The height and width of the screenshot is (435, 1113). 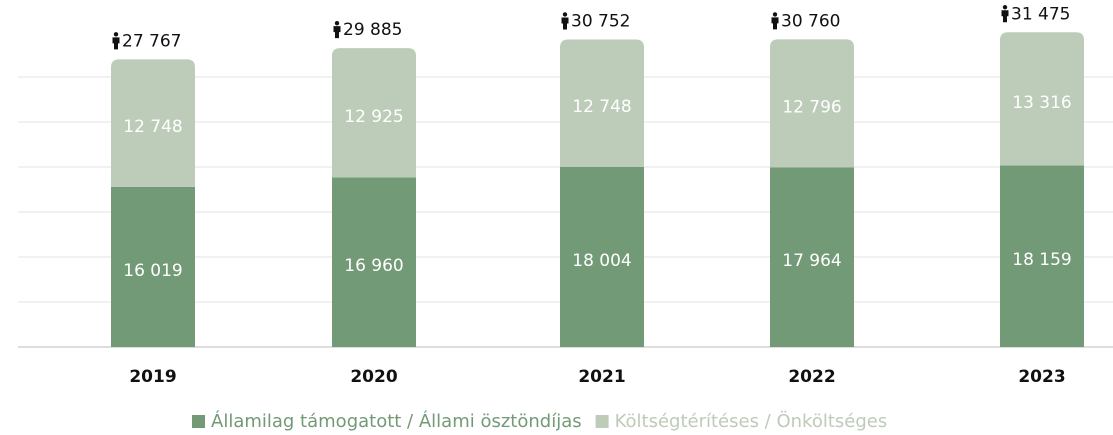 What do you see at coordinates (811, 377) in the screenshot?
I see `x-tick-label: 2022` at bounding box center [811, 377].